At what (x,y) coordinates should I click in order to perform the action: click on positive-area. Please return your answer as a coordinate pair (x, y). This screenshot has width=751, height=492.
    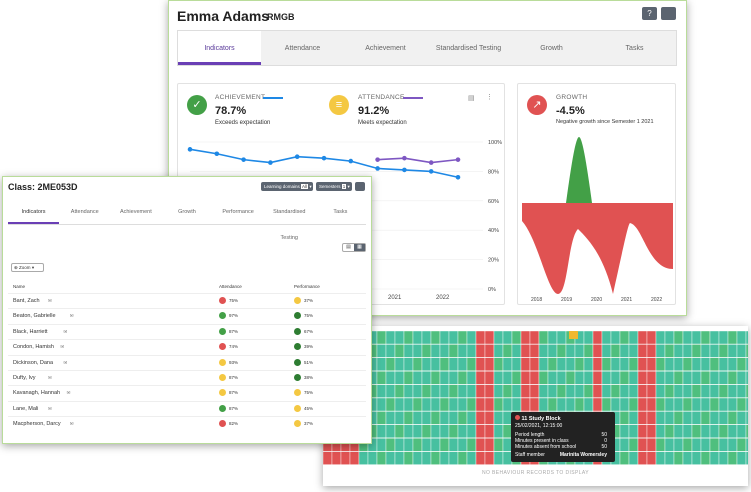
    Looking at the image, I should click on (579, 170).